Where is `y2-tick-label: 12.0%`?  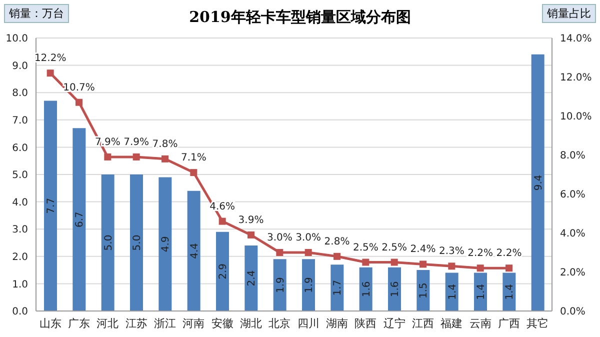
y2-tick-label: 12.0% is located at coordinates (576, 78).